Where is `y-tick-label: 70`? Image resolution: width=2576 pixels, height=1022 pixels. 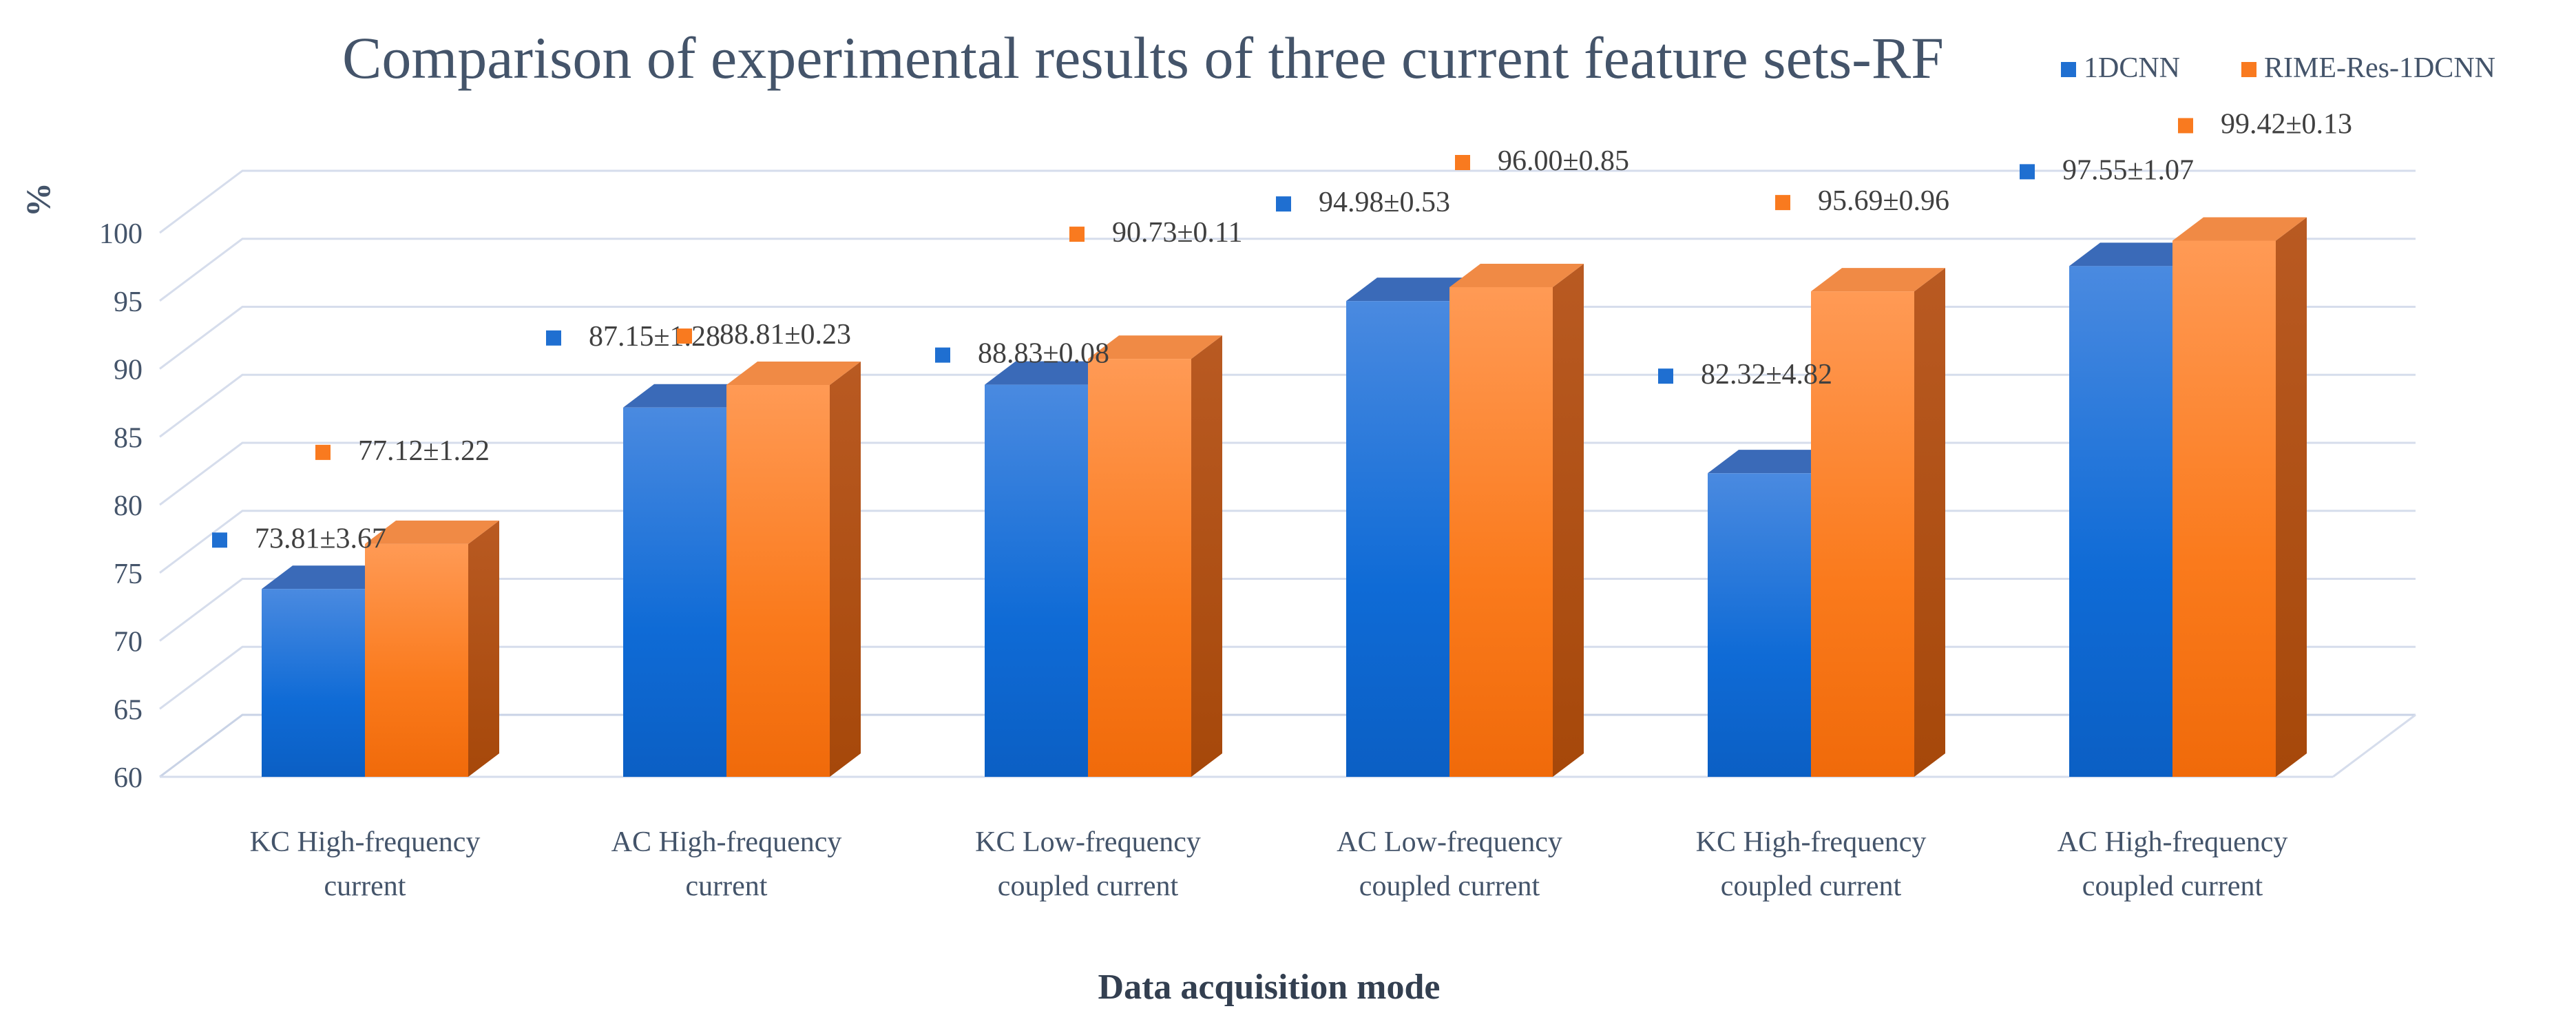 y-tick-label: 70 is located at coordinates (128, 642).